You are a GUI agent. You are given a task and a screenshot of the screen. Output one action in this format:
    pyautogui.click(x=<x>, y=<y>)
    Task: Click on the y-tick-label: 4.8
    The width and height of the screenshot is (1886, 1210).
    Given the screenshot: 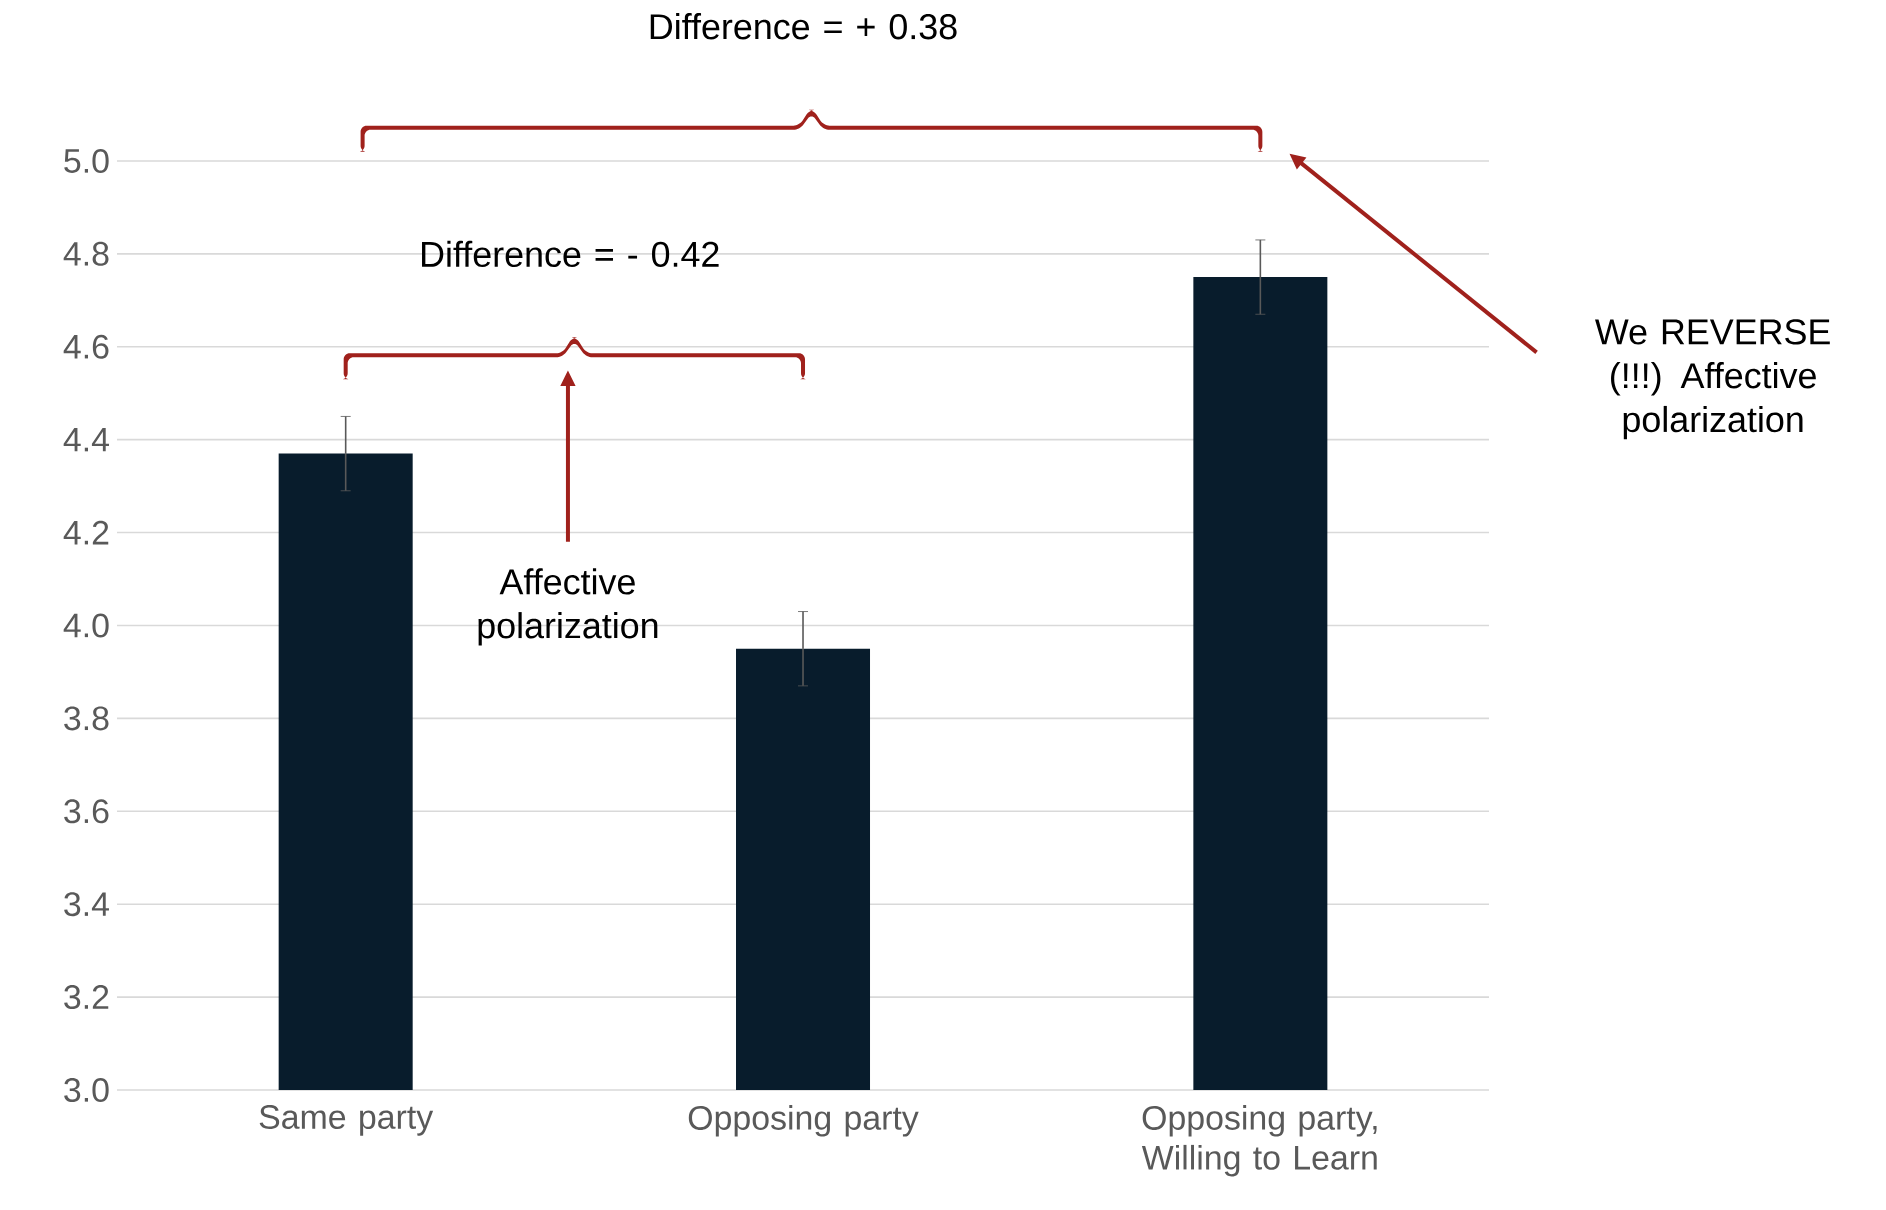 What is the action you would take?
    pyautogui.click(x=86, y=253)
    